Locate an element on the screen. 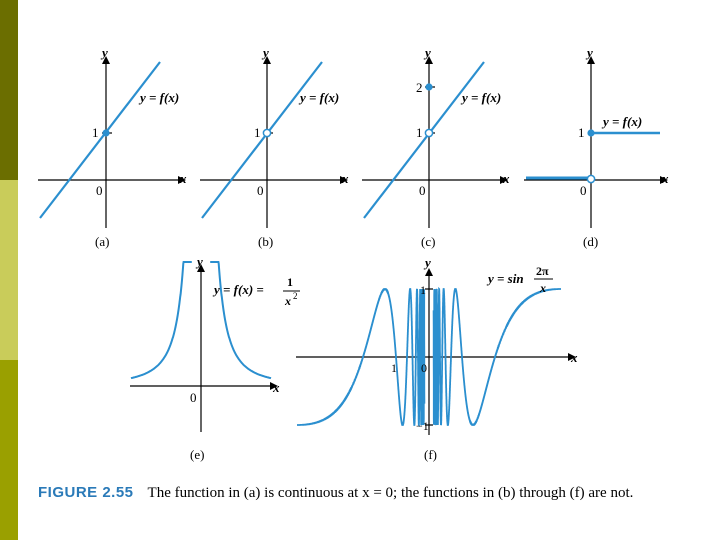 Image resolution: width=720 pixels, height=540 pixels. panel-a: y x 1 0 y = f(x) (a) is located at coordinates (112, 147).